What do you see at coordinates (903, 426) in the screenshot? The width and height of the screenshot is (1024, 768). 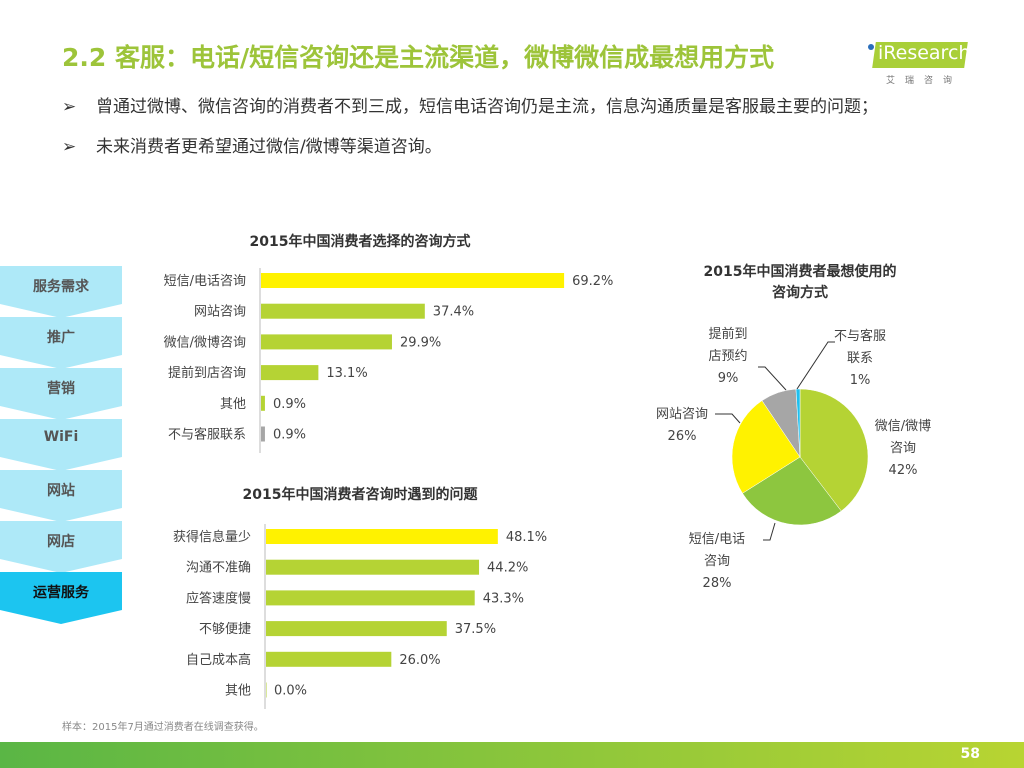 I see `pie-label: 微信/微博` at bounding box center [903, 426].